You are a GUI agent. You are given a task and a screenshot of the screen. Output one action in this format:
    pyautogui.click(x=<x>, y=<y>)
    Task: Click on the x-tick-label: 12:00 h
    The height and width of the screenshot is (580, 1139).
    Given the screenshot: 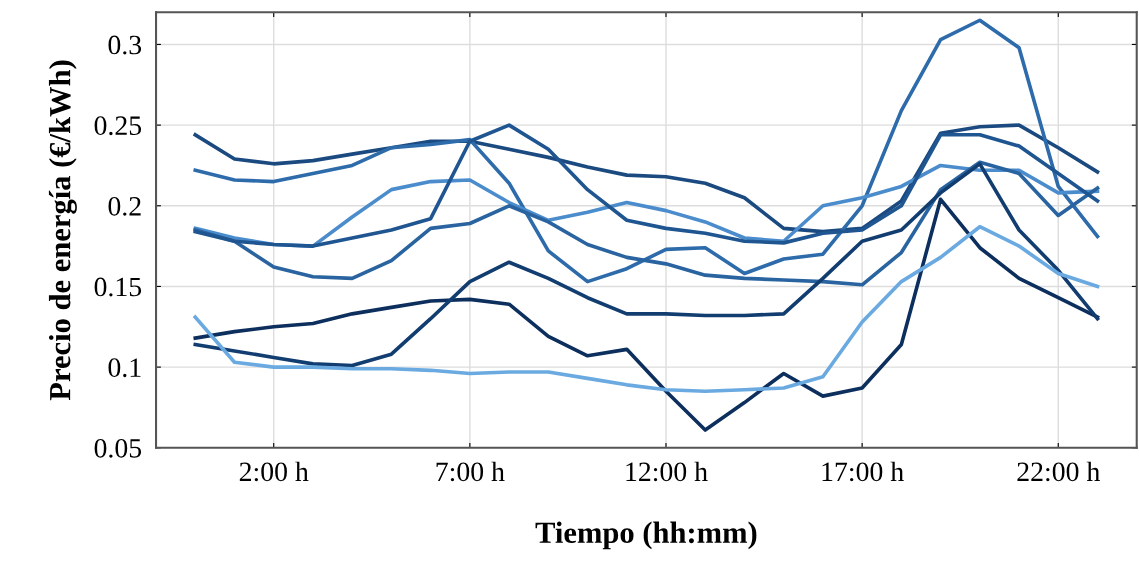 What is the action you would take?
    pyautogui.click(x=667, y=471)
    